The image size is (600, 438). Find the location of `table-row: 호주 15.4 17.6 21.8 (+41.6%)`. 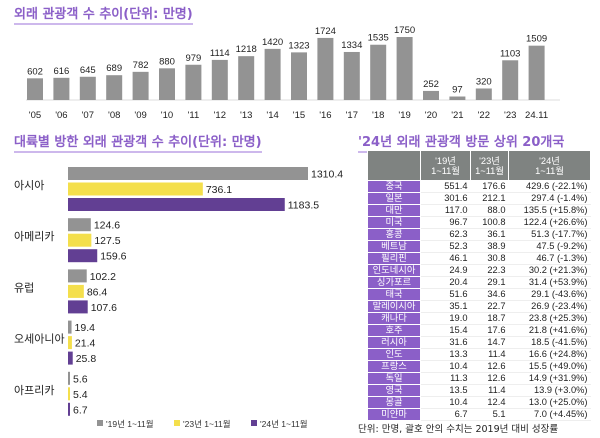

table-row: 호주 15.4 17.6 21.8 (+41.6%) is located at coordinates (479, 330).